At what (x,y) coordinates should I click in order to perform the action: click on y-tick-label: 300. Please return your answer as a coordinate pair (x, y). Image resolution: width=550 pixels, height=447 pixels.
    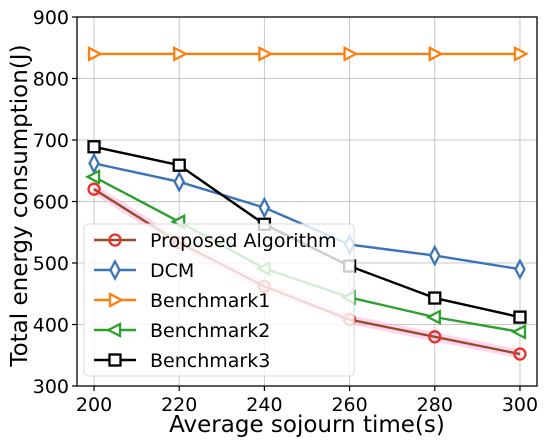
    Looking at the image, I should click on (51, 387).